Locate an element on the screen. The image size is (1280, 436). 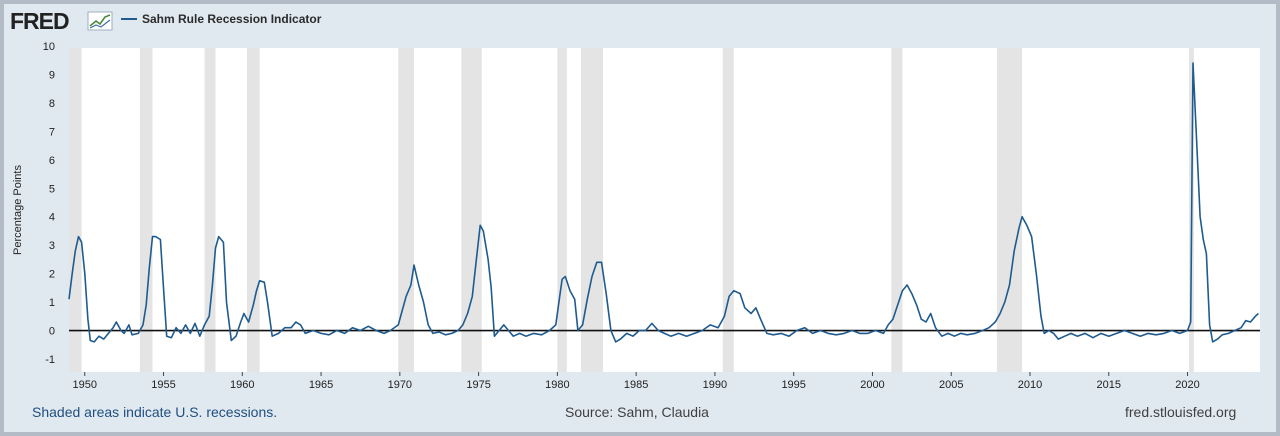
y-tick-label: -1 is located at coordinates (50, 360).